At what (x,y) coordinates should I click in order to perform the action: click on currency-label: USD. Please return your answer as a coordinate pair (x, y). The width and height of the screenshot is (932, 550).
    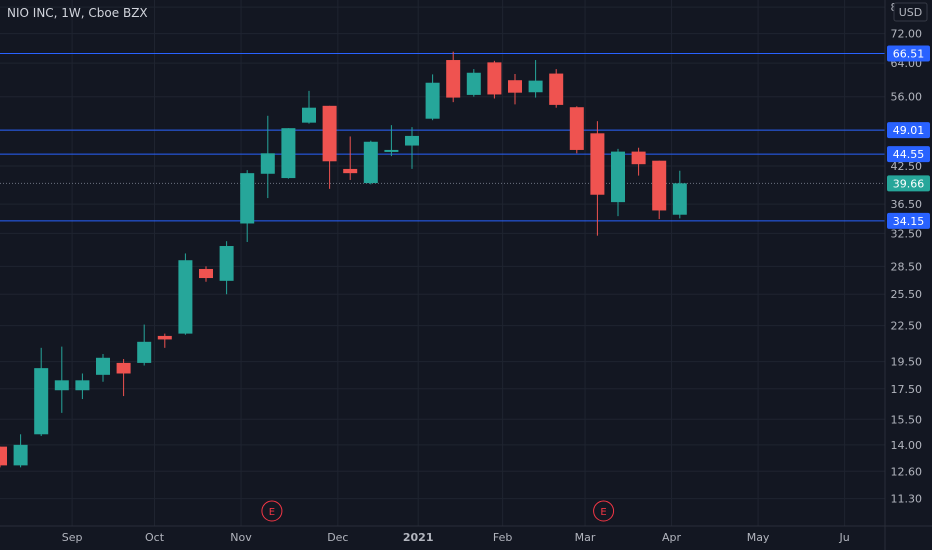
    Looking at the image, I should click on (911, 12).